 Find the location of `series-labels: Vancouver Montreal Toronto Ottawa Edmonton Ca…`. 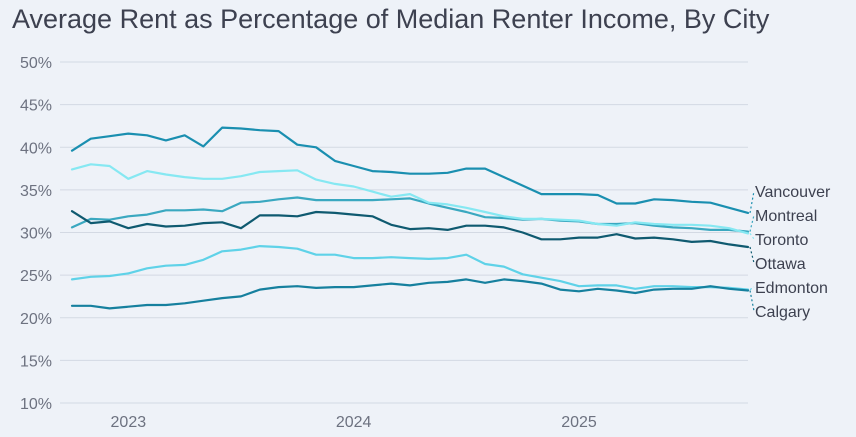

series-labels: Vancouver Montreal Toronto Ottawa Edmonton Ca… is located at coordinates (790, 252).